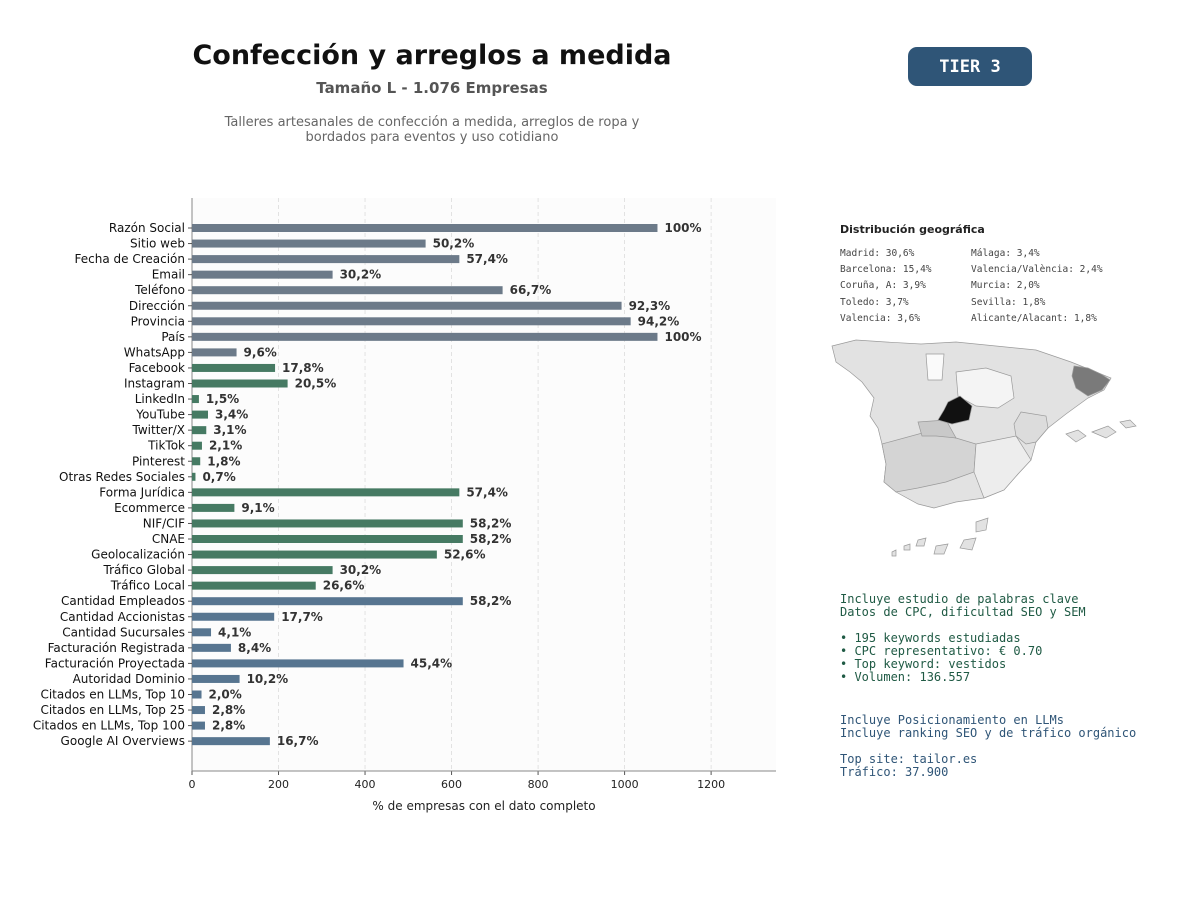  What do you see at coordinates (260, 352) in the screenshot?
I see `value-label: 9,6%` at bounding box center [260, 352].